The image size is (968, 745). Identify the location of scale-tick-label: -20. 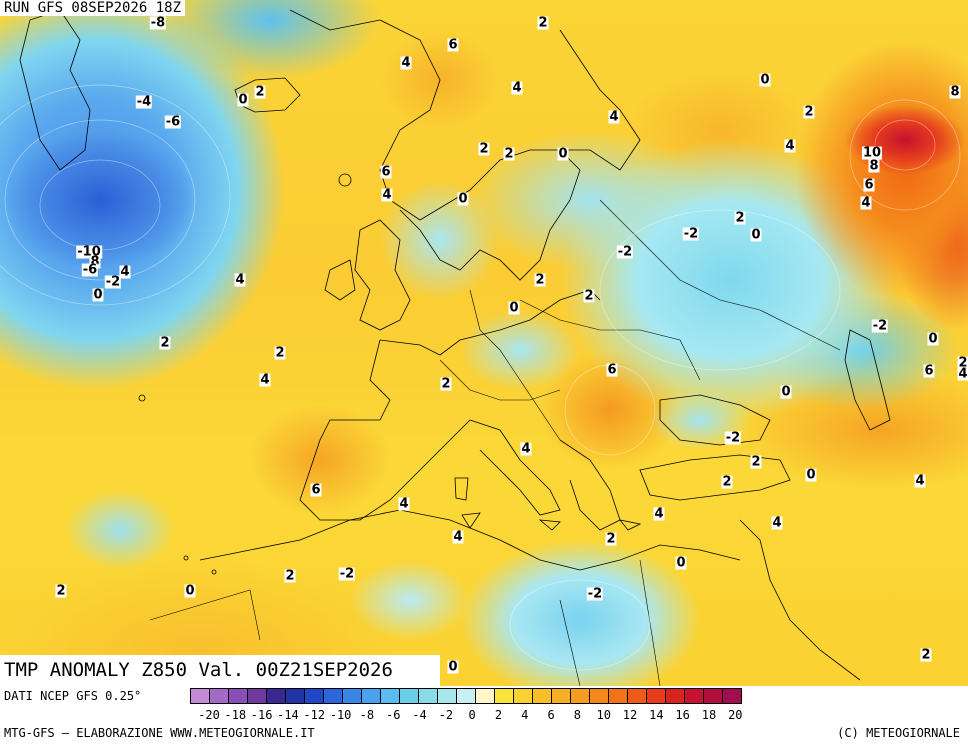
(209, 715).